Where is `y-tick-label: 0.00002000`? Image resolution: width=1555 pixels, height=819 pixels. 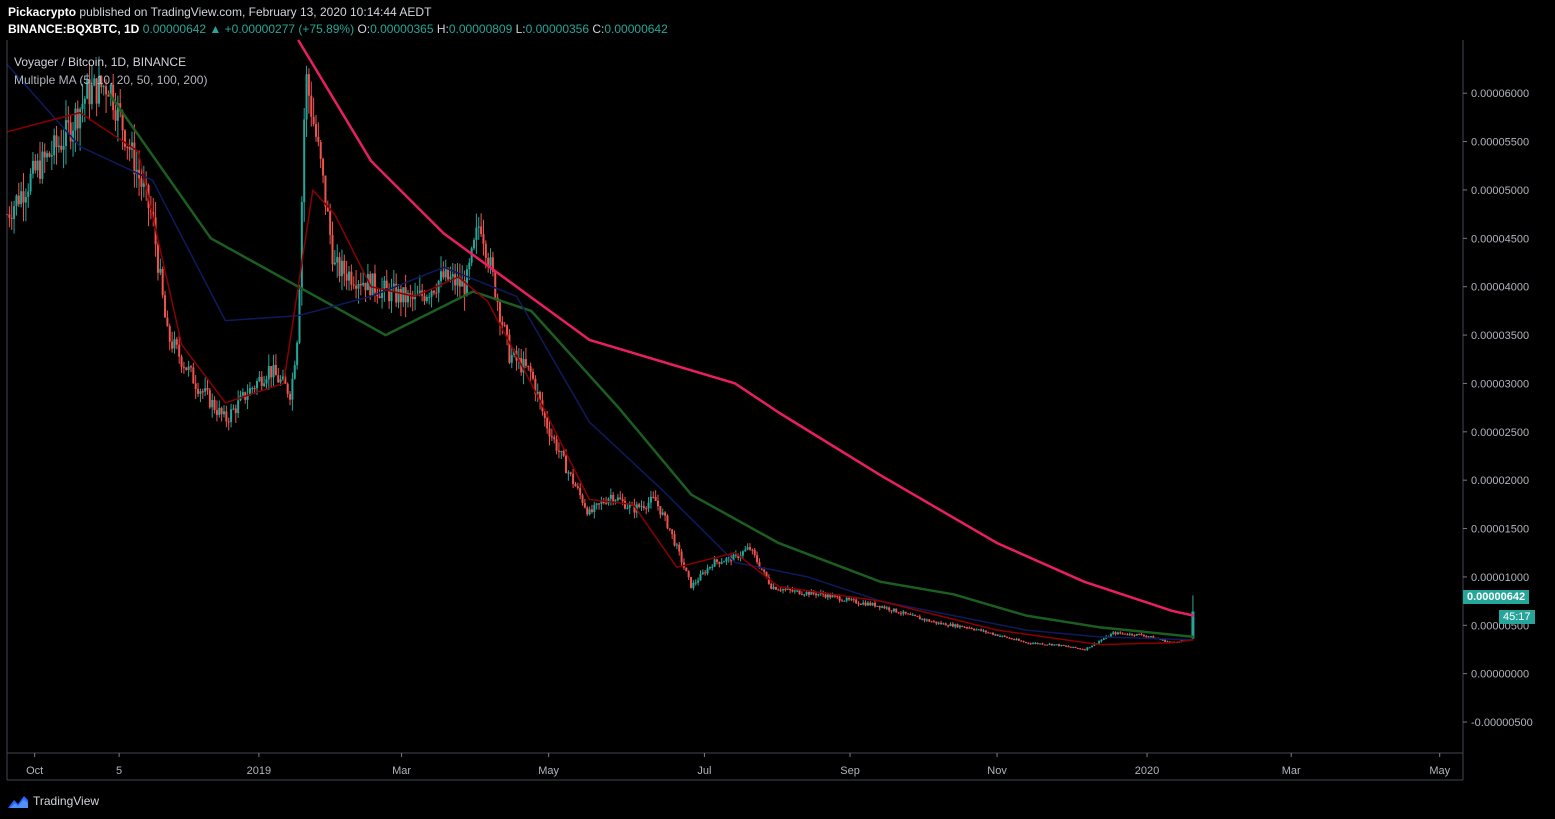
y-tick-label: 0.00002000 is located at coordinates (1500, 481).